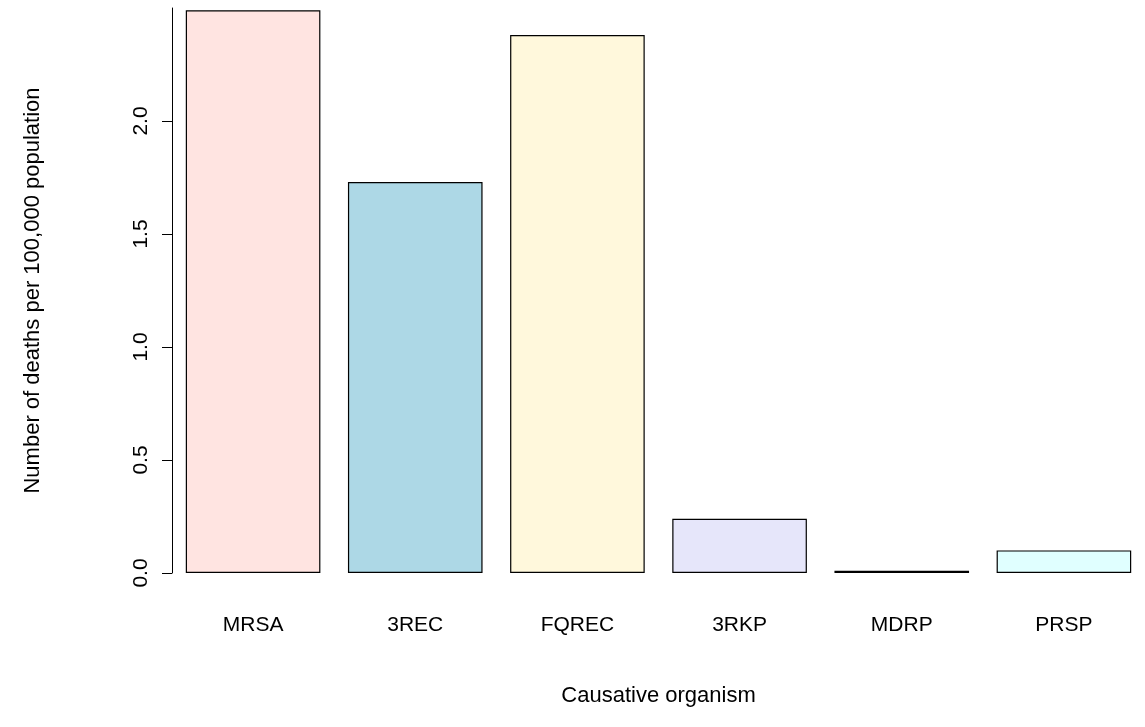  I want to click on x-axis-title: Causative organism, so click(658, 694).